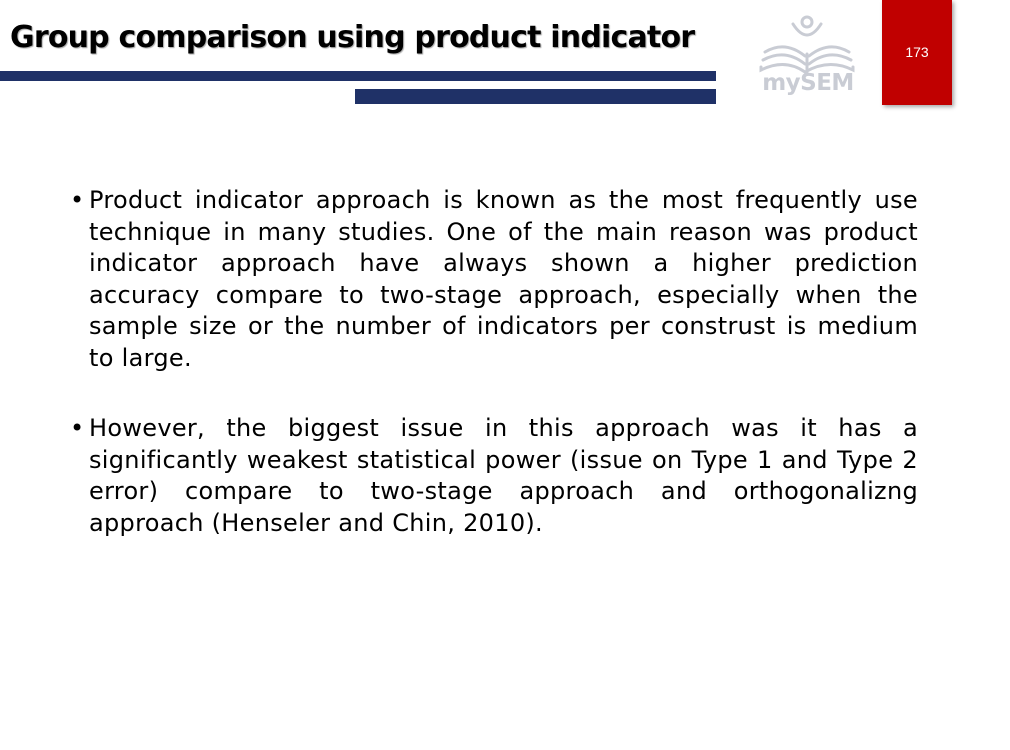  I want to click on open-book-logo-icon, so click(807, 44).